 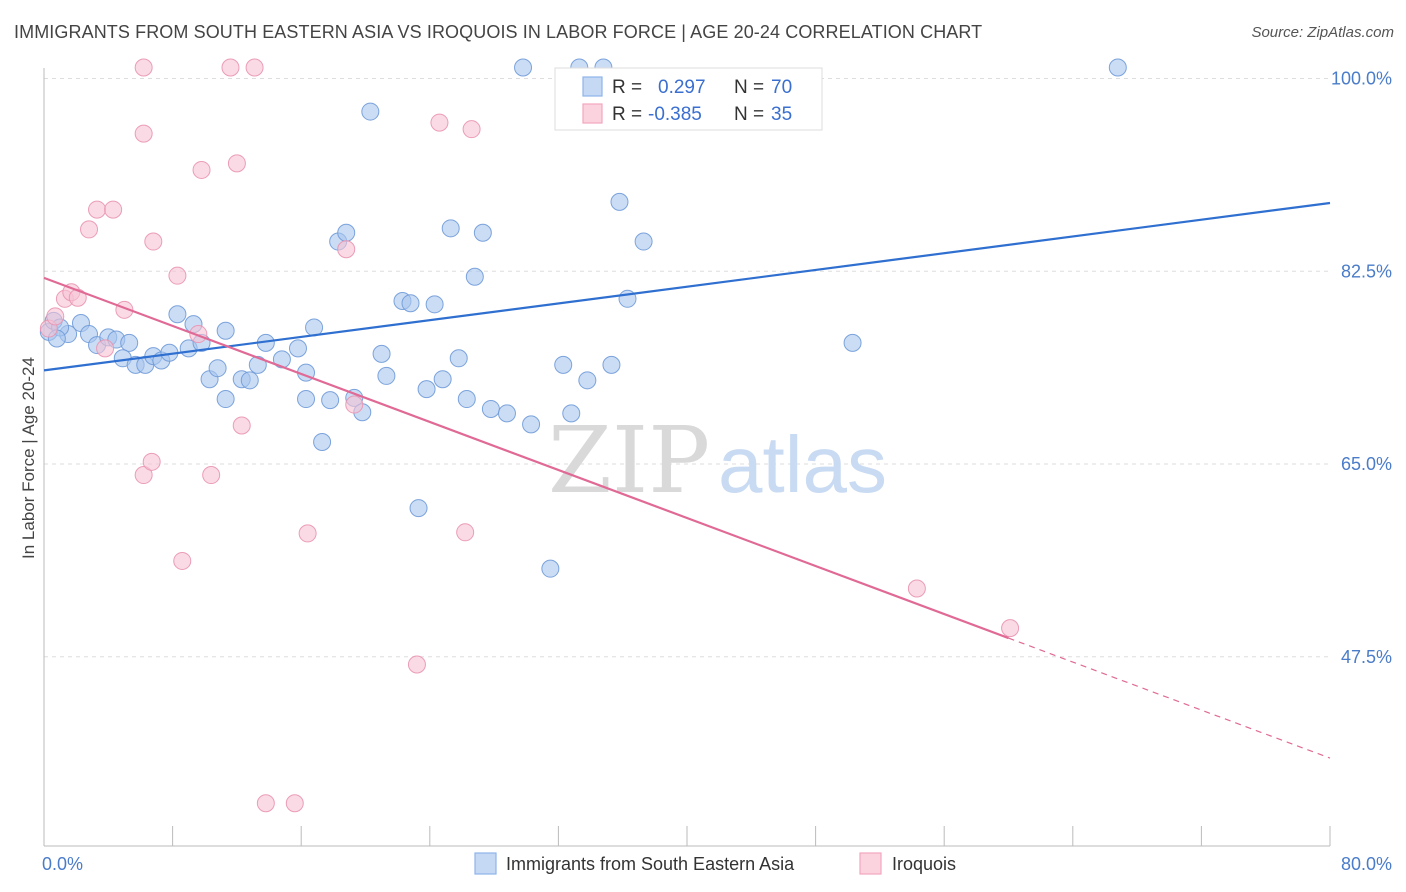 What do you see at coordinates (749, 114) in the screenshot?
I see `stats-n-label-pink: N =` at bounding box center [749, 114].